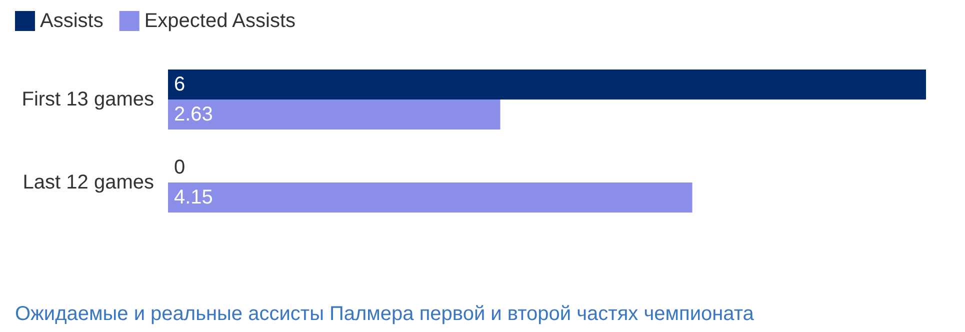 This screenshot has height=332, width=965. Describe the element at coordinates (193, 115) in the screenshot. I see `data-label: 2.63` at that location.